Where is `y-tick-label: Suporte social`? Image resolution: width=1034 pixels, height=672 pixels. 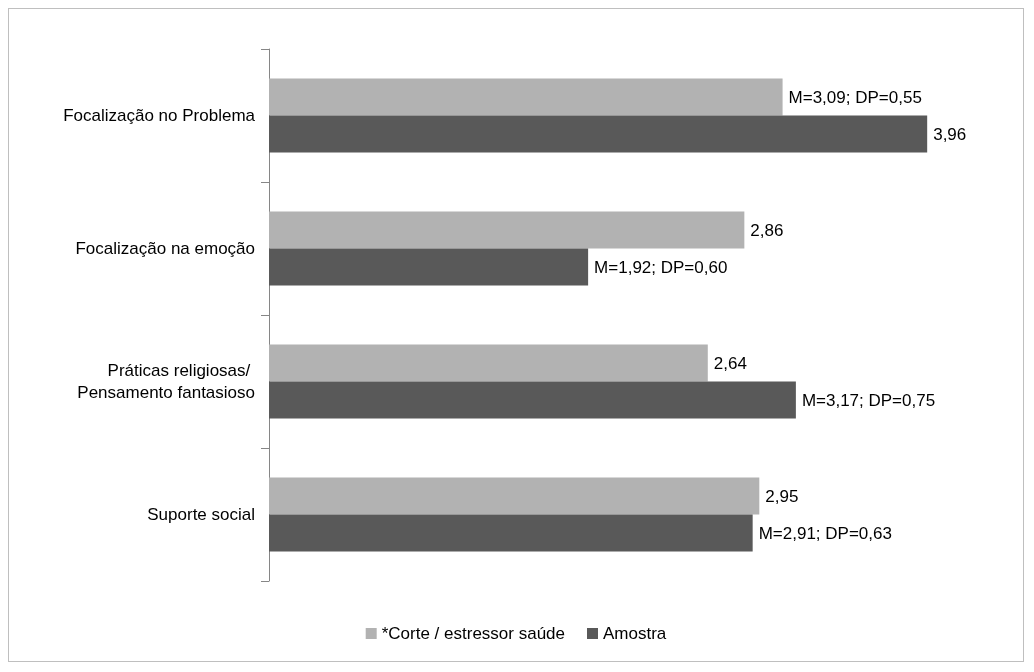 y-tick-label: Suporte social is located at coordinates (201, 514).